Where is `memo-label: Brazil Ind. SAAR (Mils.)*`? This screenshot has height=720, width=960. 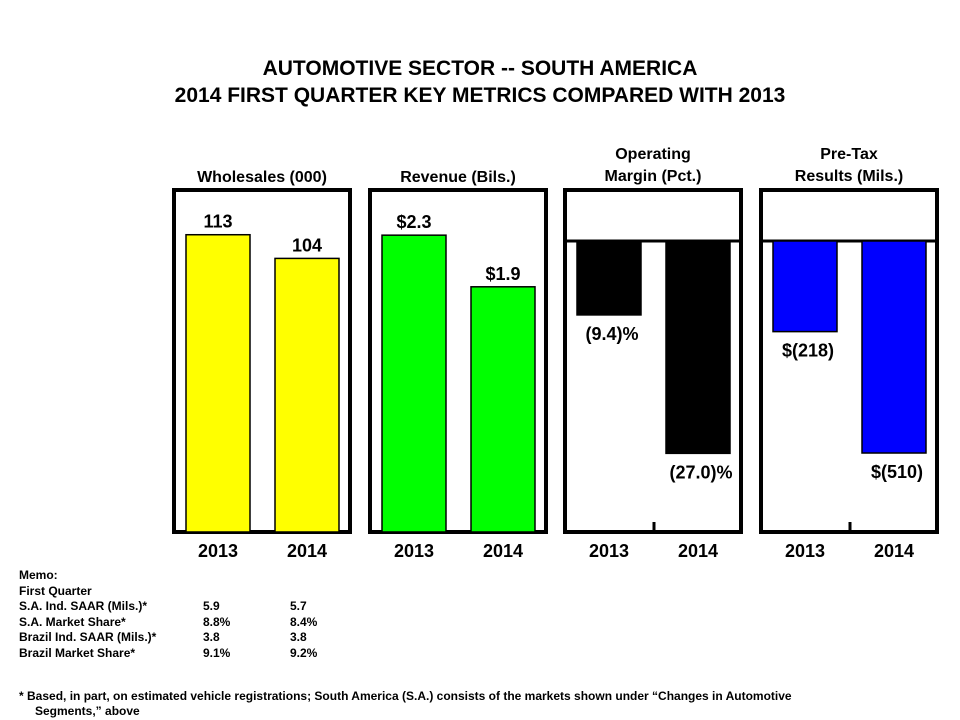 memo-label: Brazil Ind. SAAR (Mils.)* is located at coordinates (88, 637).